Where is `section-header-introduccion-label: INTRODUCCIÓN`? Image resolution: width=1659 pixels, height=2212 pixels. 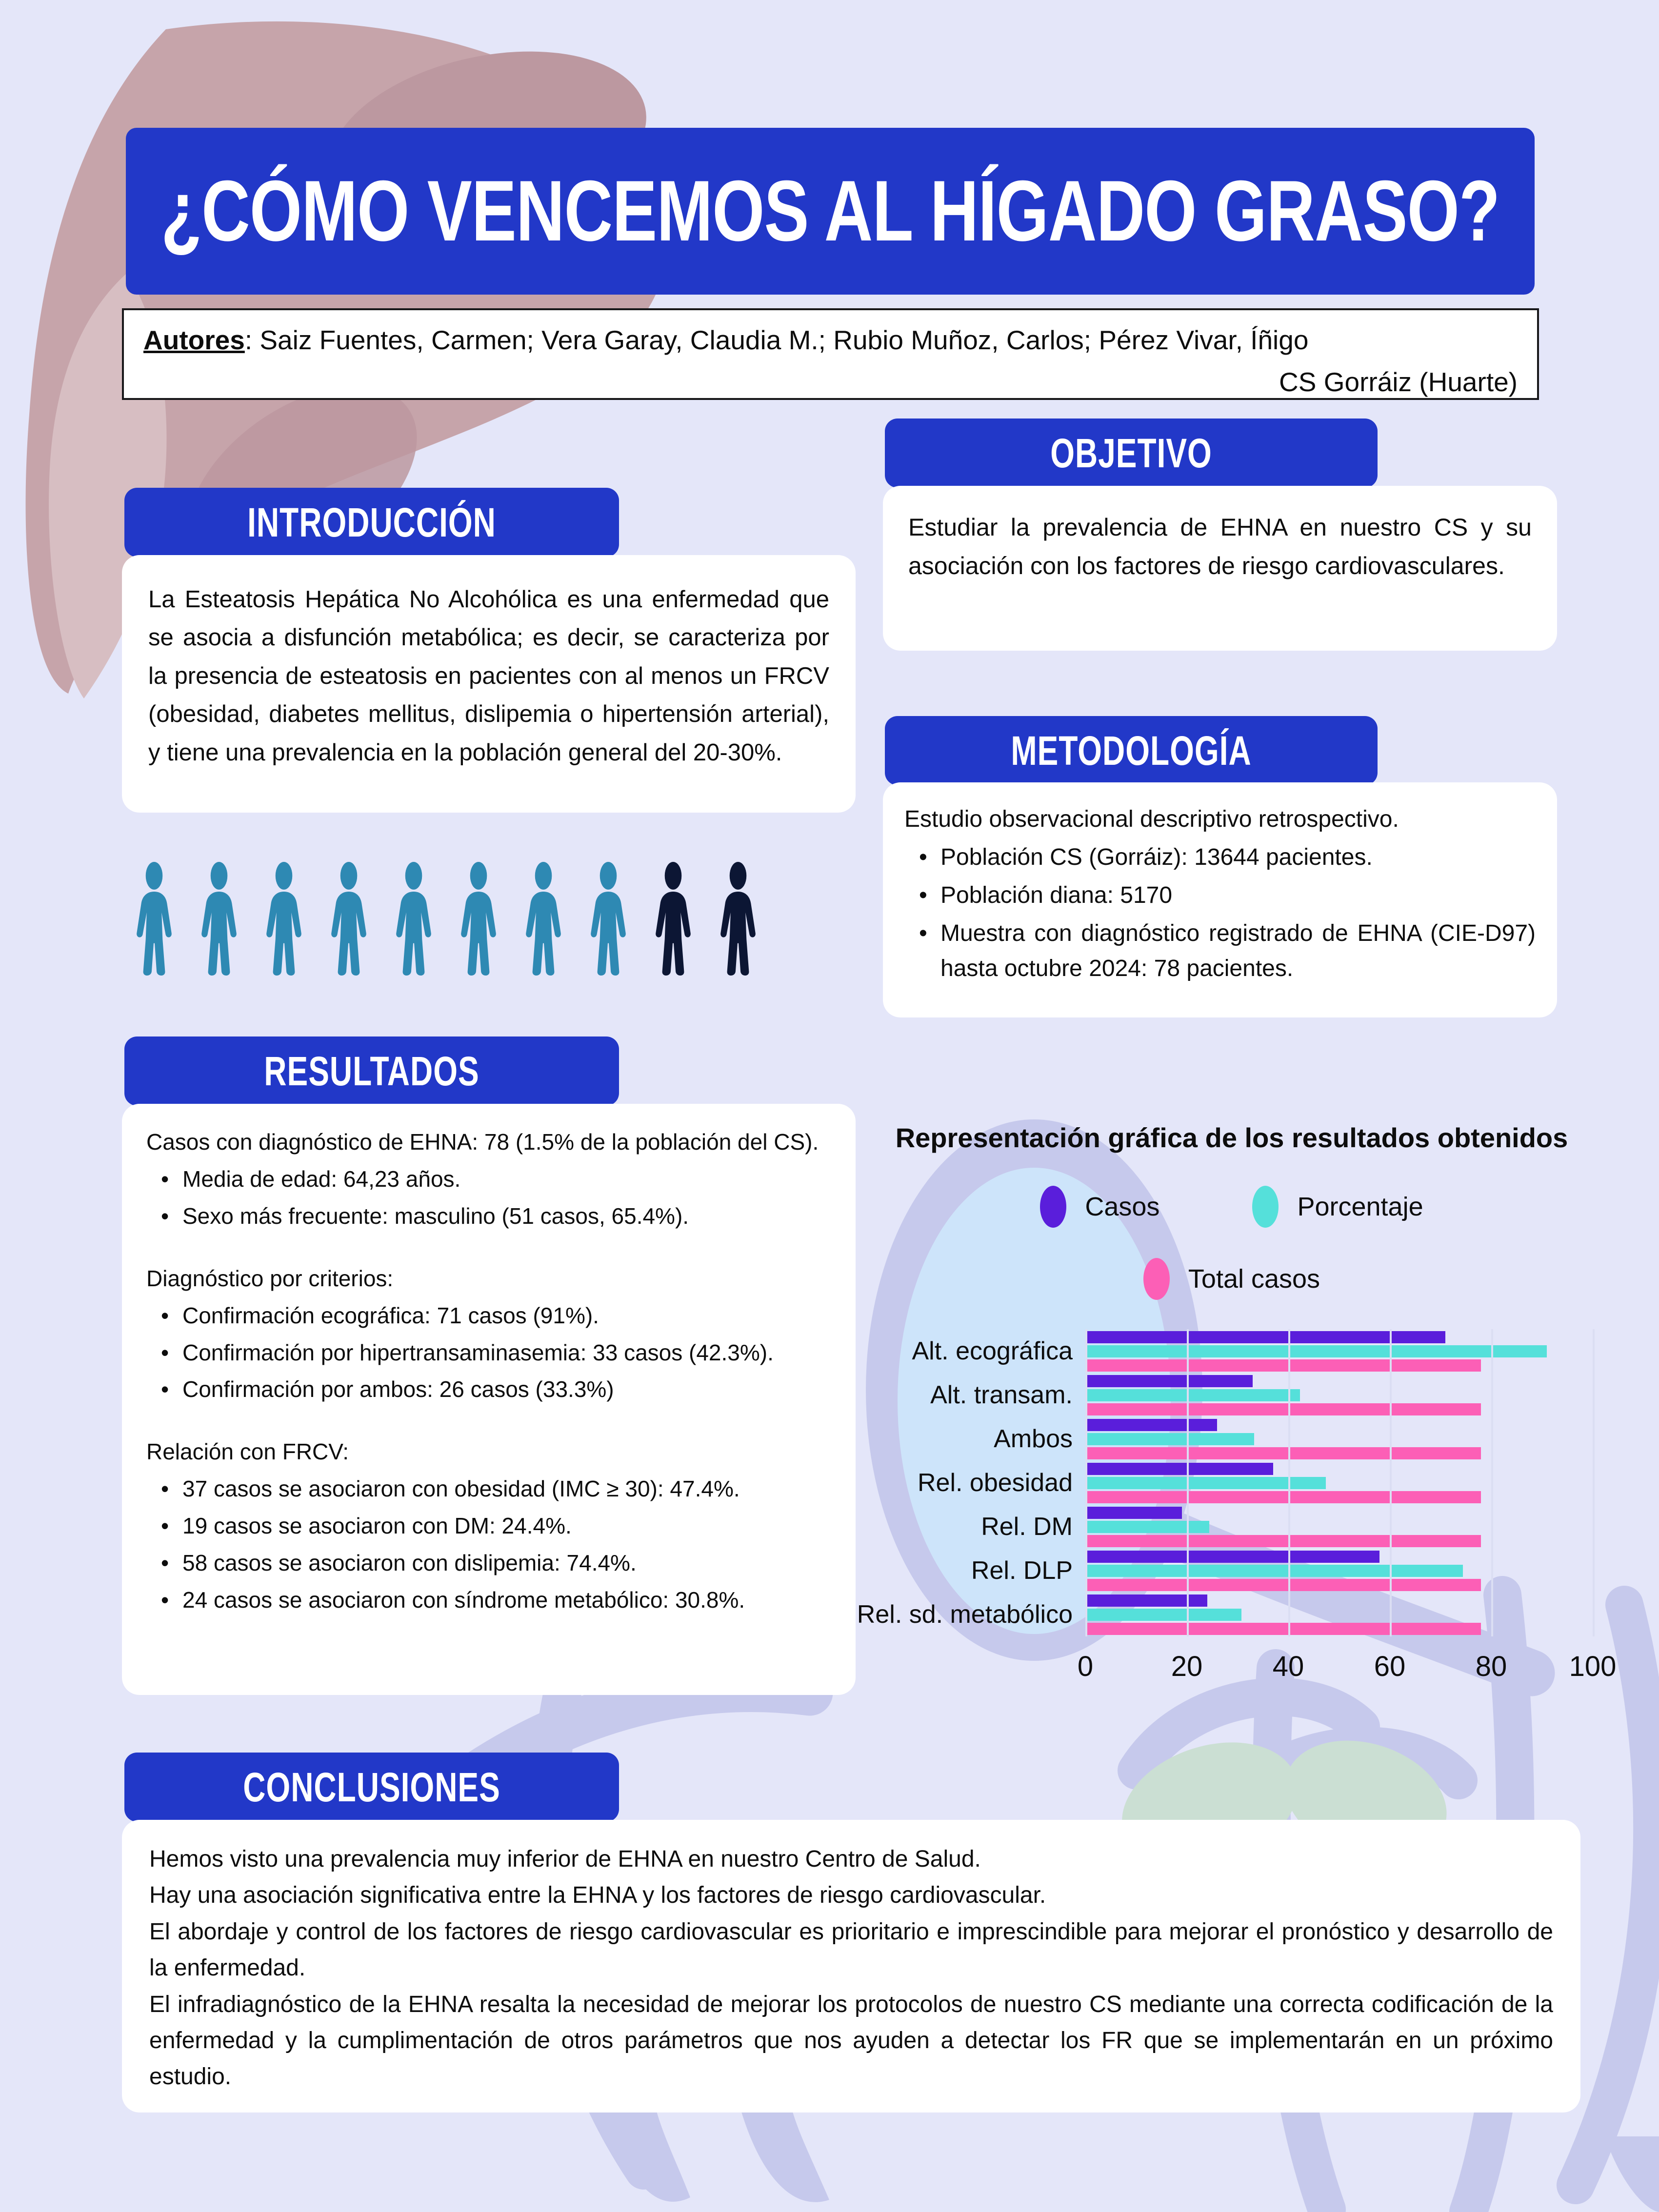
section-header-introduccion-label: INTRODUCCIÓN is located at coordinates (372, 522).